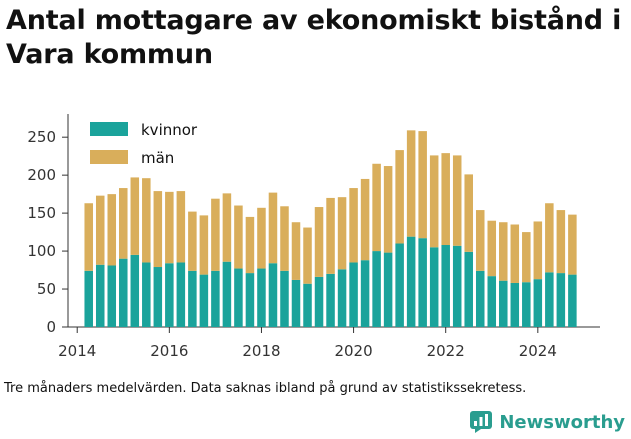 The image size is (631, 439). I want to click on y-tick-label: 50, so click(46, 289).